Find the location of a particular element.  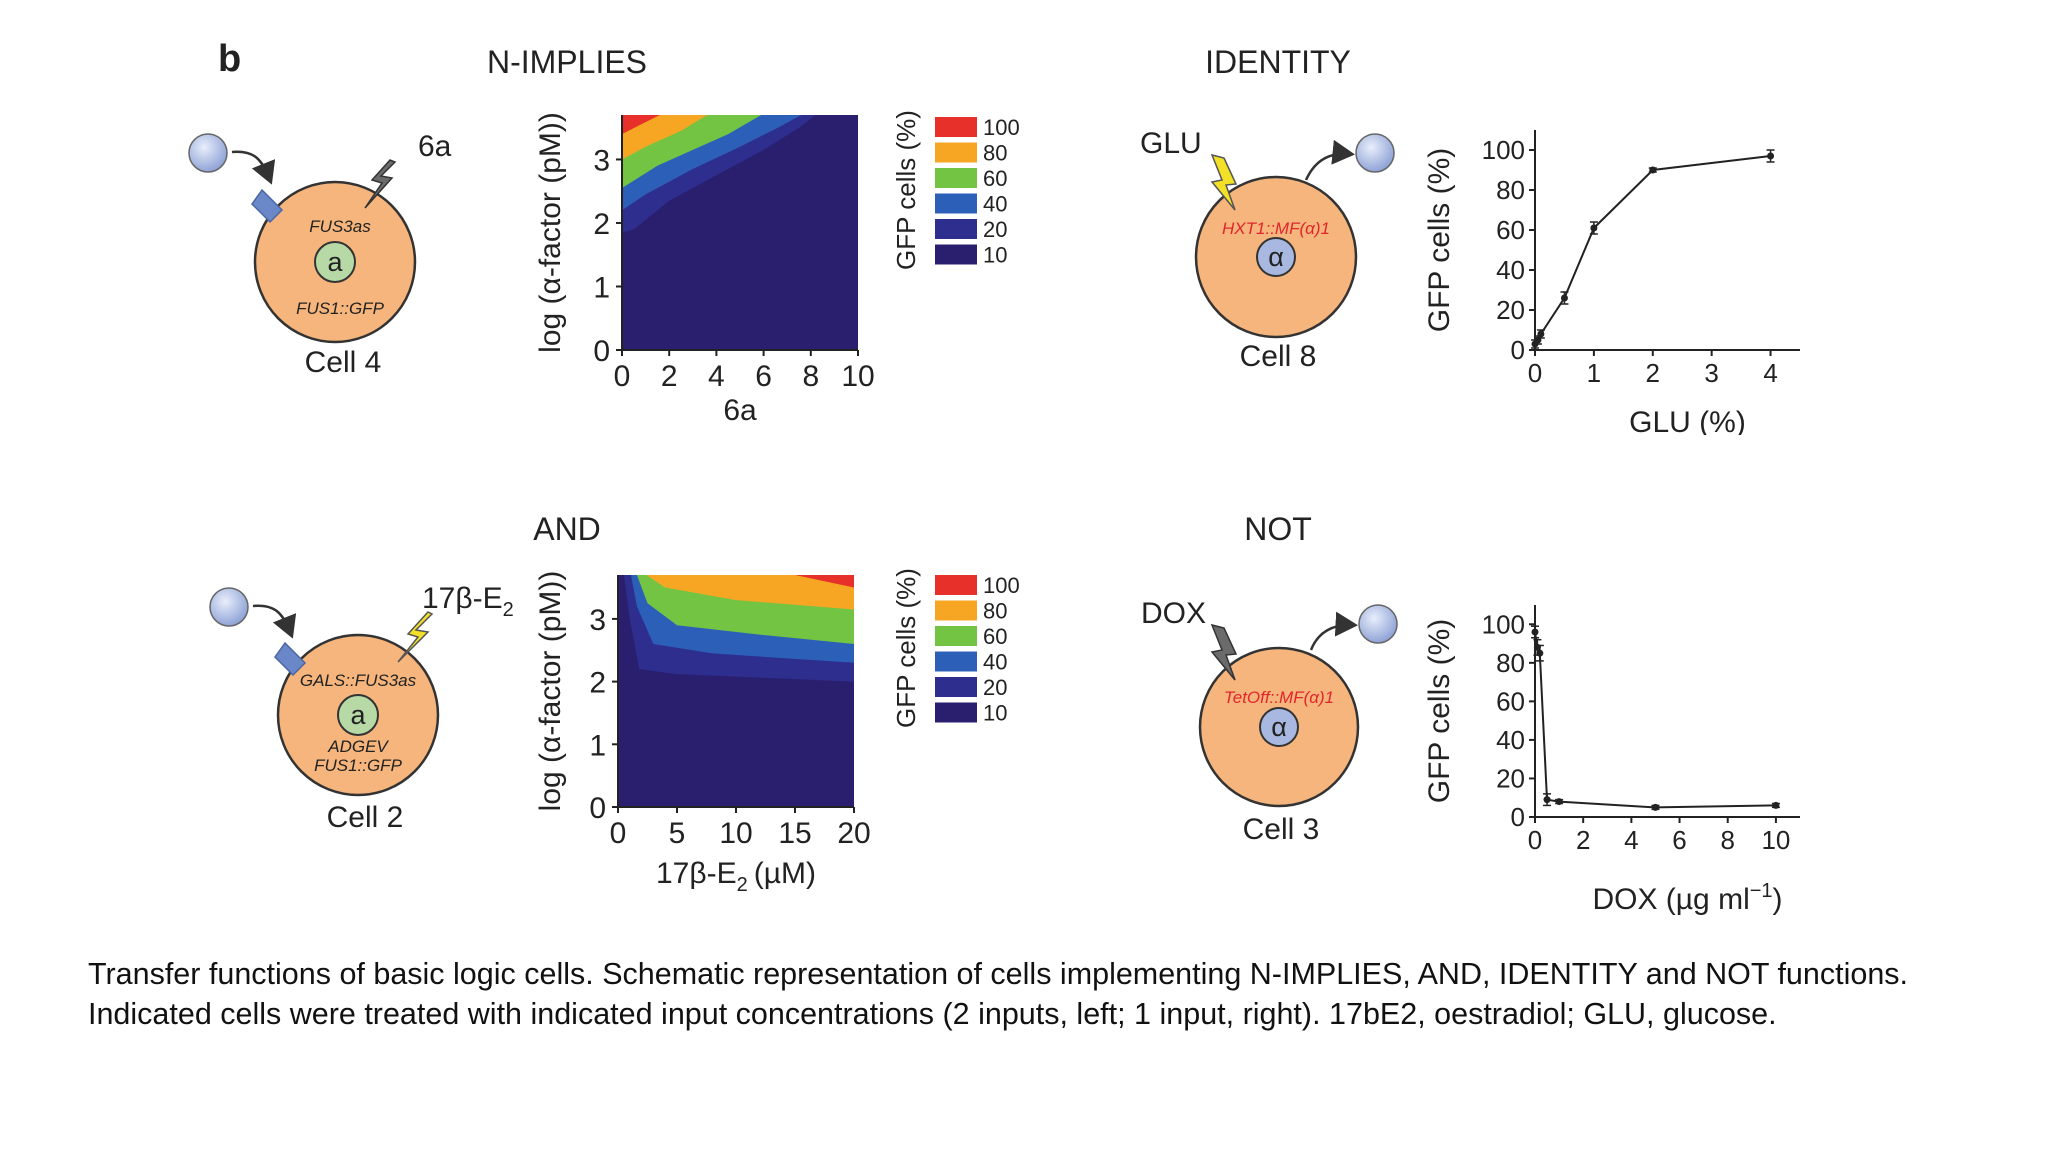

y-tick-label: 2 is located at coordinates (597, 683).